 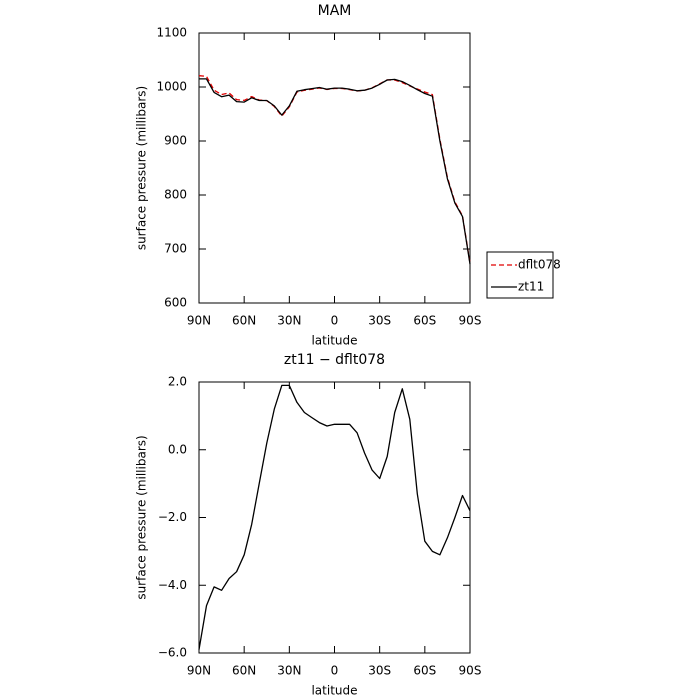 I want to click on y-tick-label: −2.0, so click(x=172, y=517).